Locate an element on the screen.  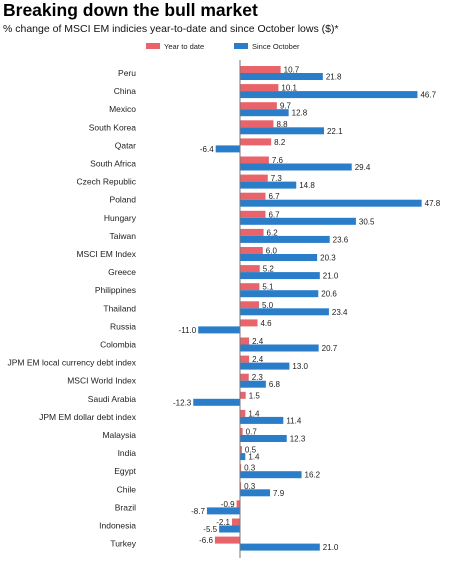
data-label: 9.7 is located at coordinates (286, 106).